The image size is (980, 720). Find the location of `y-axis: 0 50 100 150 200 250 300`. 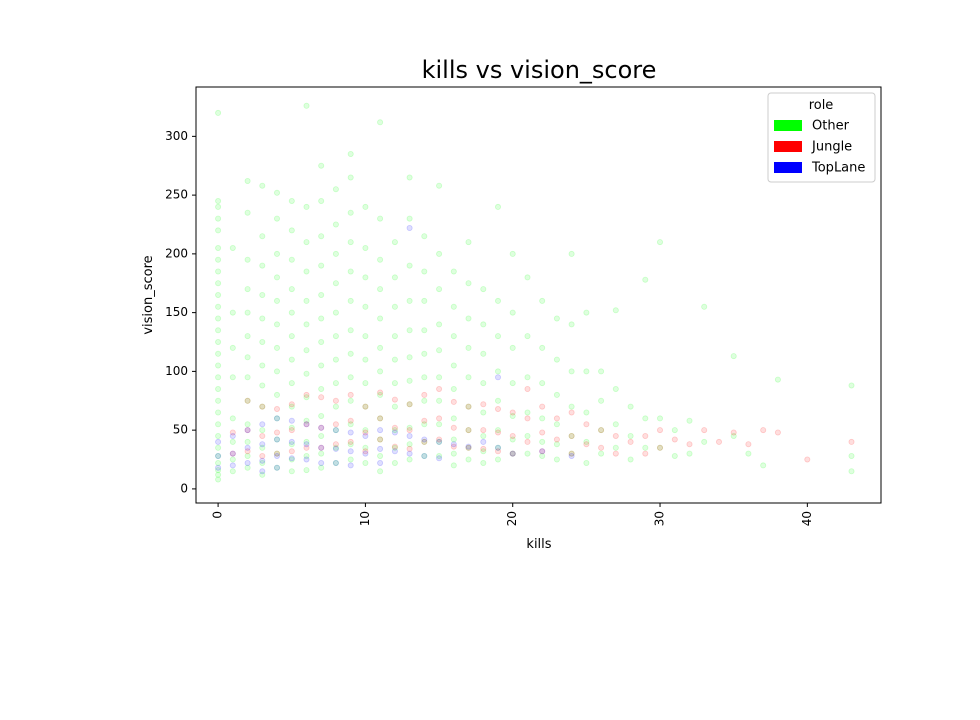

y-axis: 0 50 100 150 200 250 300 is located at coordinates (180, 312).